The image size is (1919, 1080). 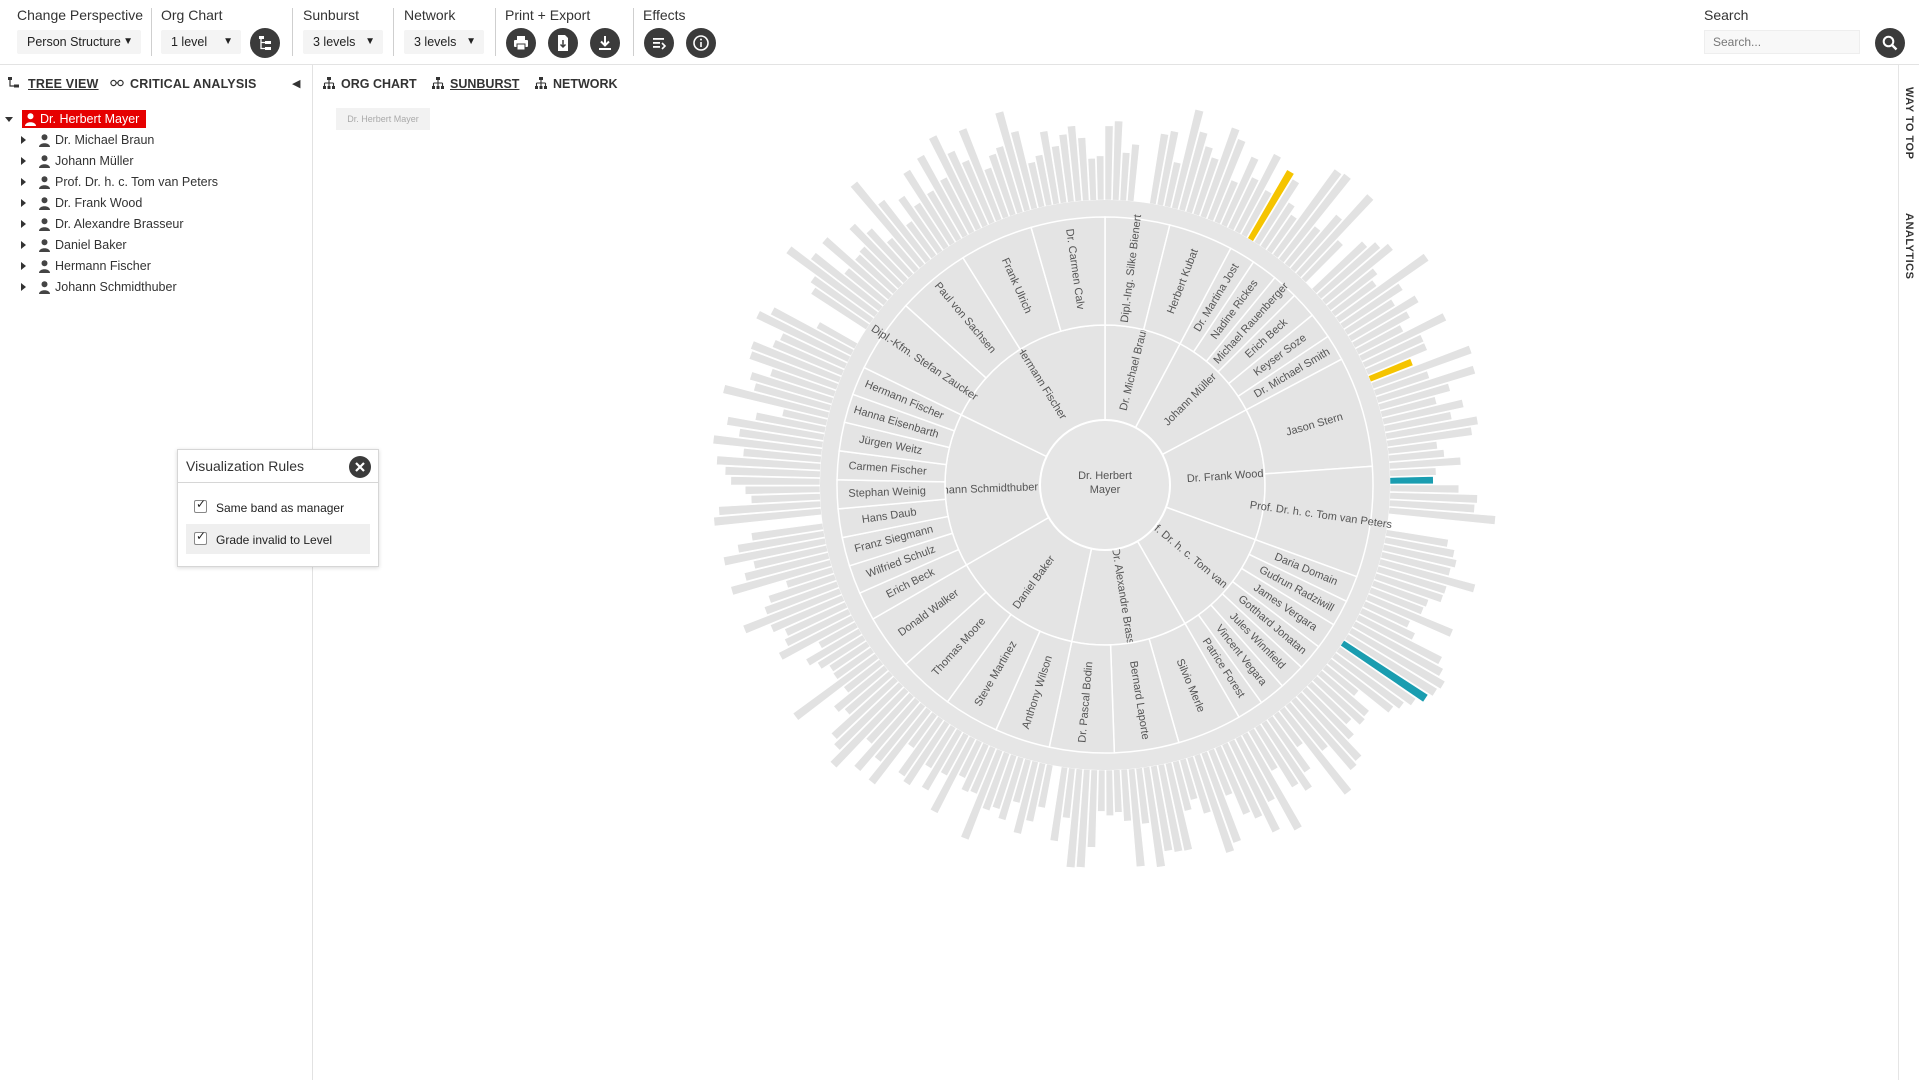 I want to click on sunburst-level-select: 3 levels ▼, so click(x=343, y=42).